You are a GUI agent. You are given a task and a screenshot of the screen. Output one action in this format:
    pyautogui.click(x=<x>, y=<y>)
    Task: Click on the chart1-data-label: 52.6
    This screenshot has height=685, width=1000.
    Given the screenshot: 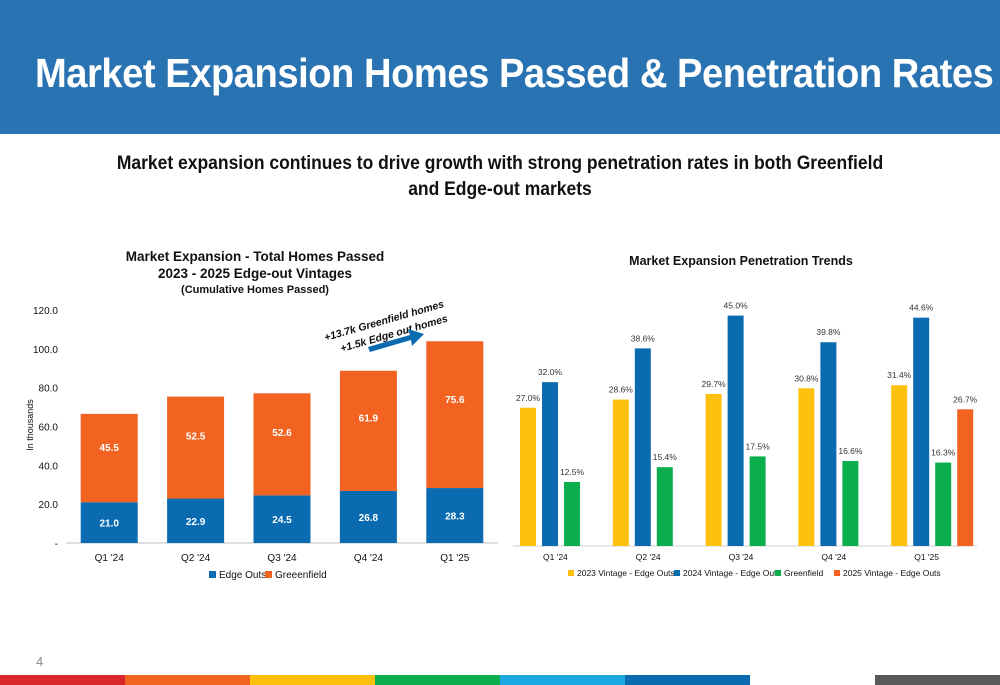 What is the action you would take?
    pyautogui.click(x=282, y=433)
    